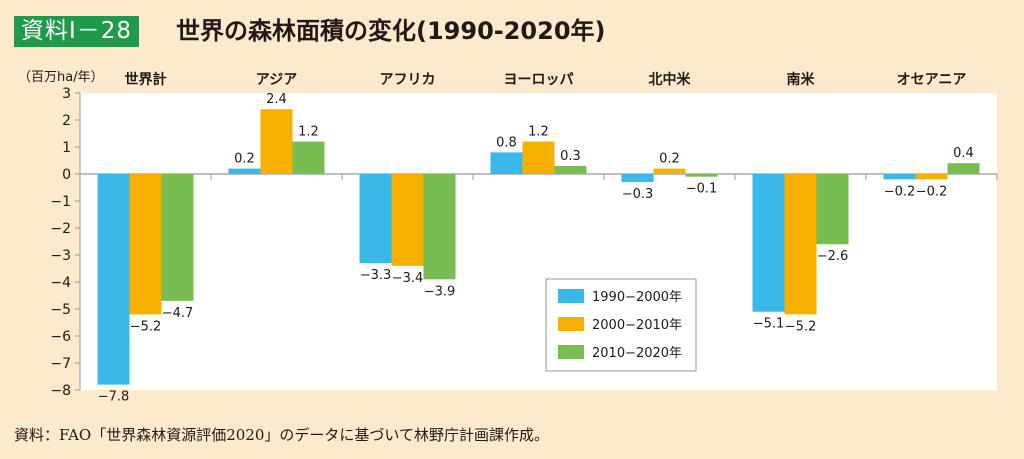 This screenshot has width=1024, height=459. What do you see at coordinates (60, 310) in the screenshot?
I see `y-tick-label: −5` at bounding box center [60, 310].